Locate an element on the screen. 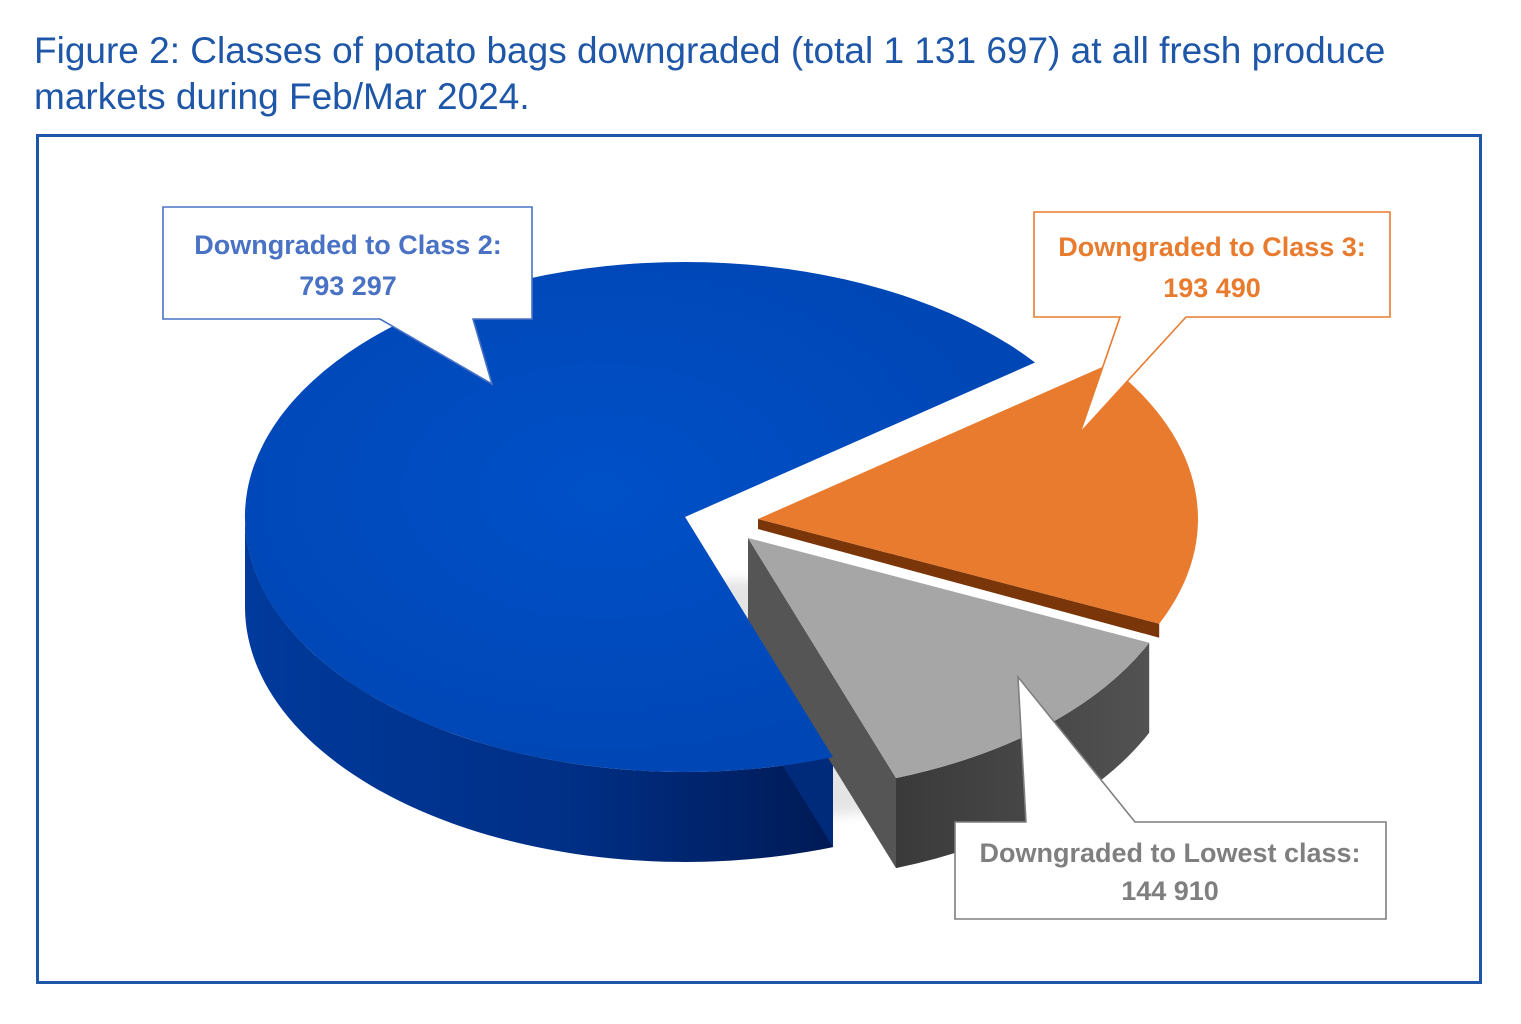 The image size is (1521, 1024). callout-class3-label: Downgraded to Class 3: is located at coordinates (1212, 247).